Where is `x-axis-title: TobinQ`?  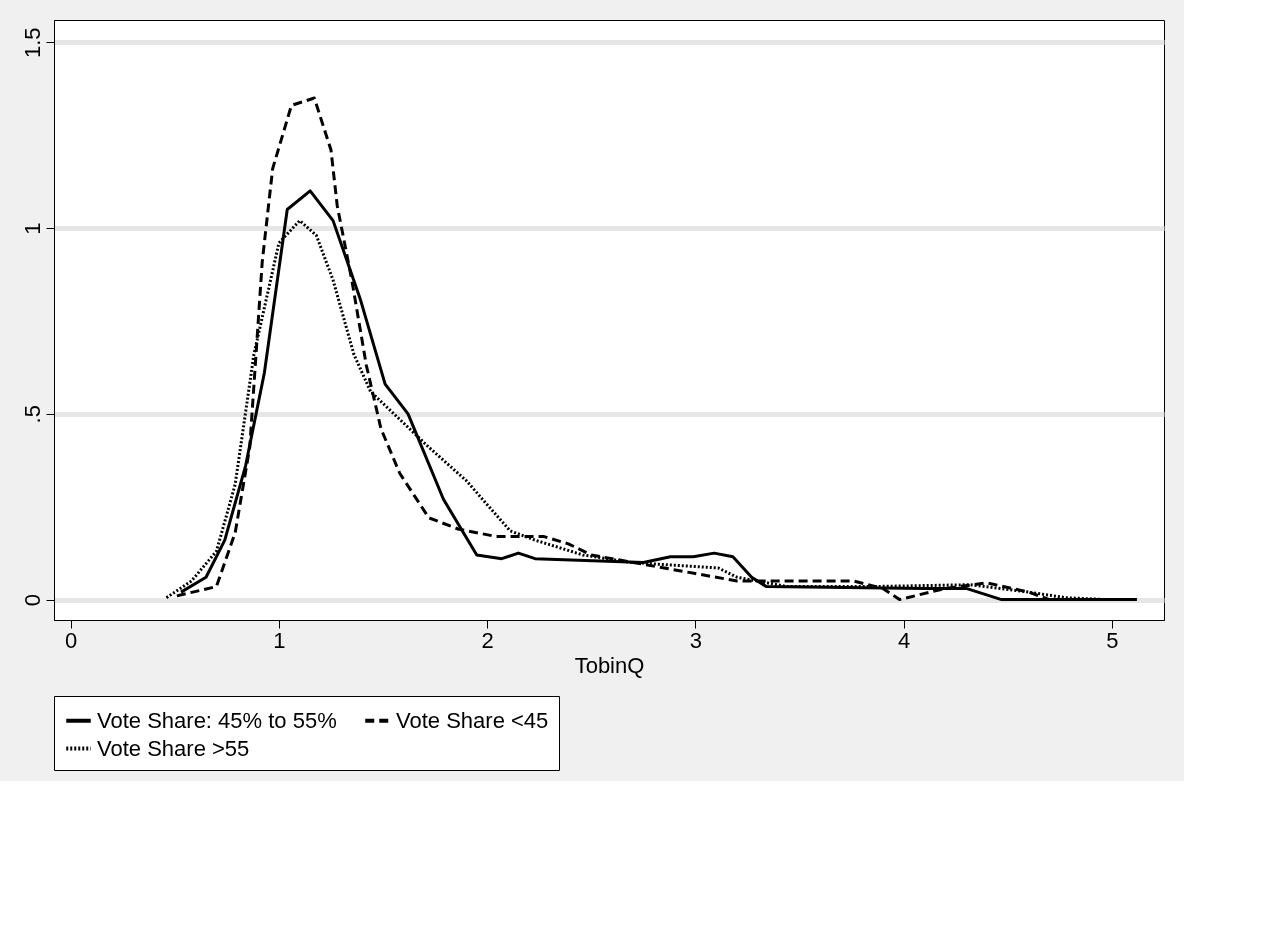 x-axis-title: TobinQ is located at coordinates (609, 665).